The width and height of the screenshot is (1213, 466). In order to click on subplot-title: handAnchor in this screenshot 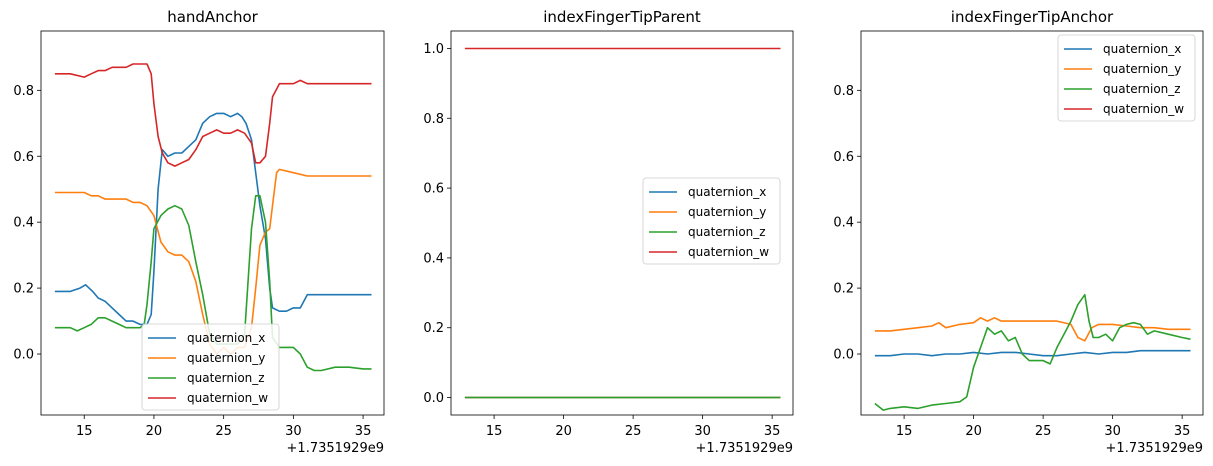, I will do `click(212, 17)`.